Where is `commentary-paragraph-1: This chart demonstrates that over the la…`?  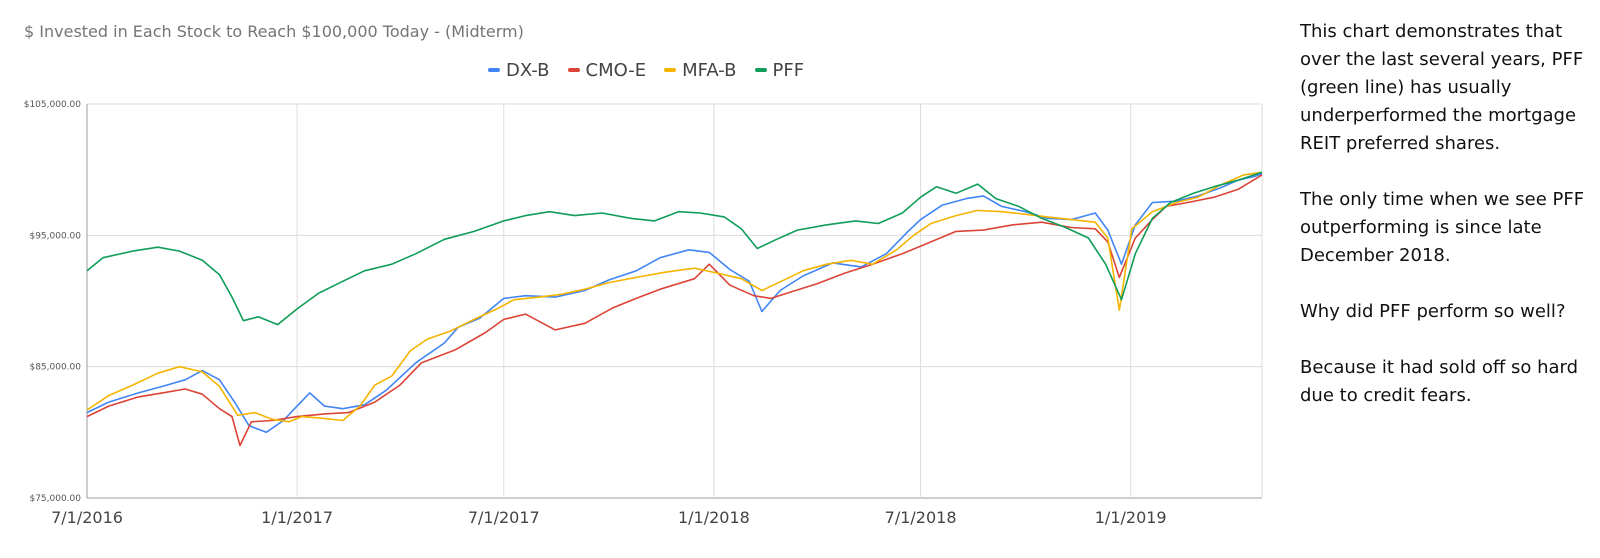 commentary-paragraph-1: This chart demonstrates that over the la… is located at coordinates (1442, 87).